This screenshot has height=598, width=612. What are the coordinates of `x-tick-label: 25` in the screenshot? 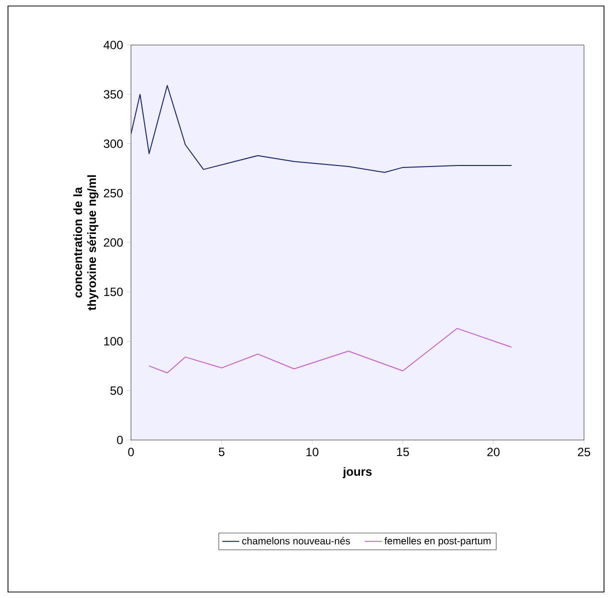 It's located at (584, 452).